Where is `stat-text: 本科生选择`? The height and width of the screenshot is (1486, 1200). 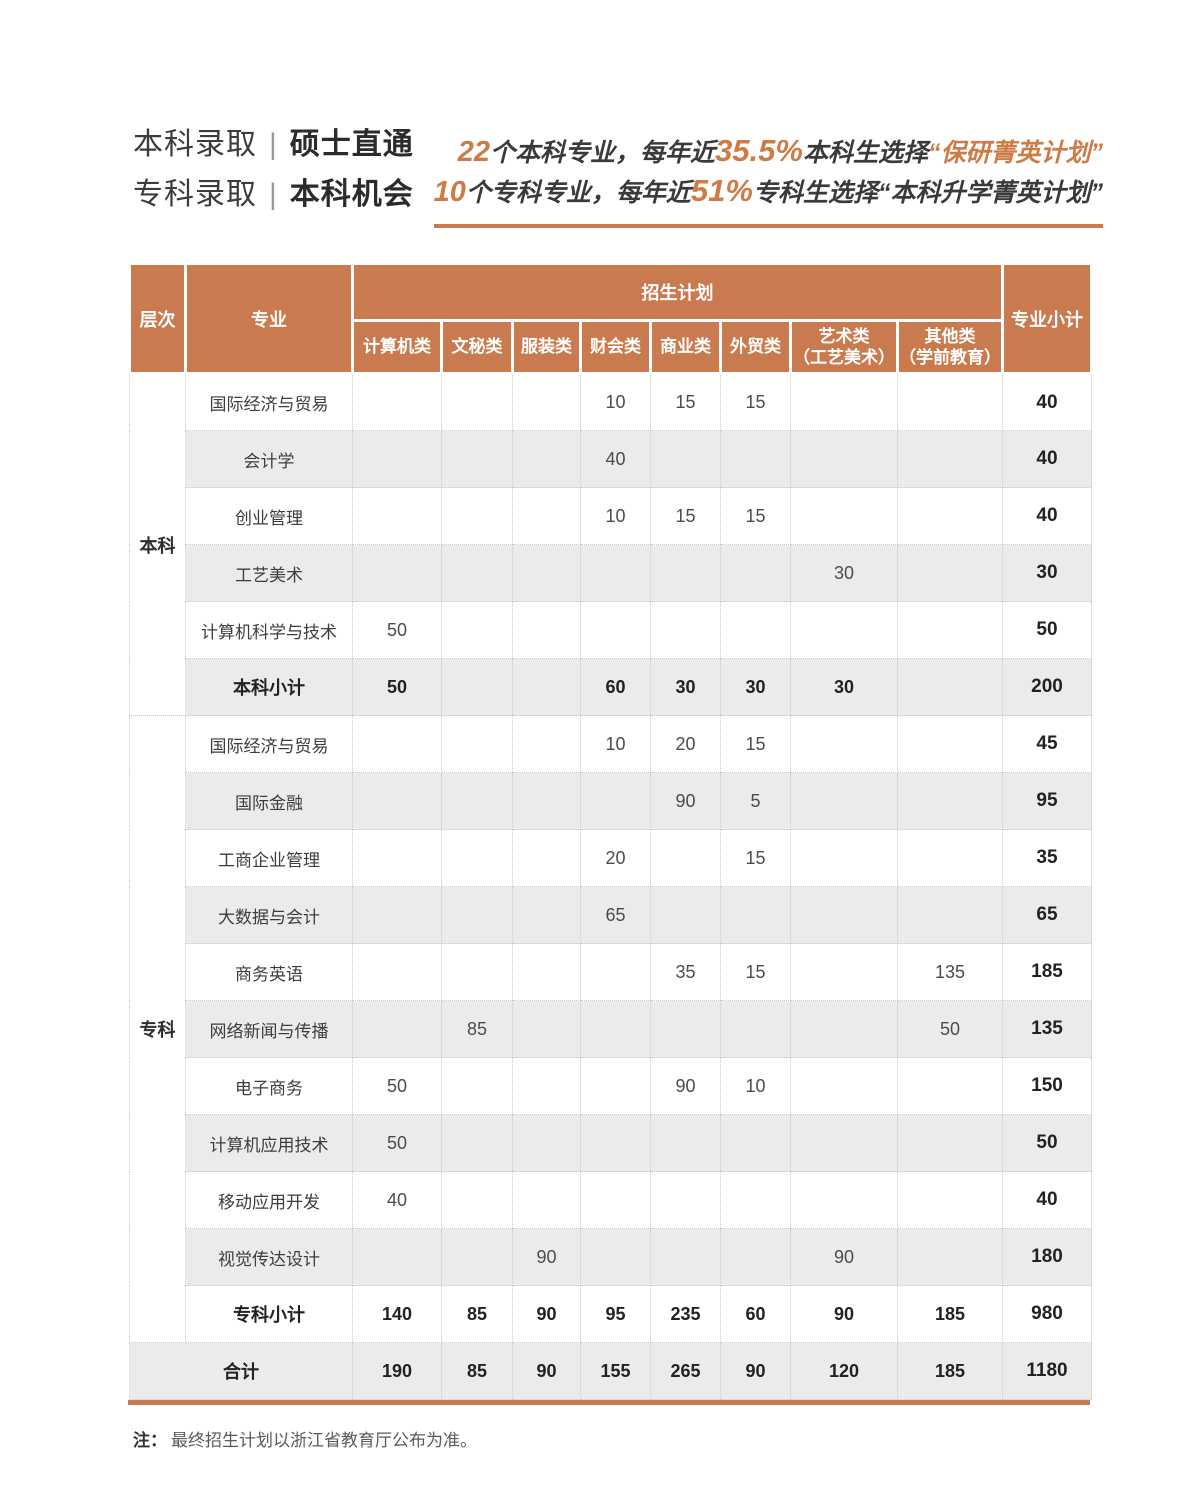
stat-text: 本科生选择 is located at coordinates (865, 153).